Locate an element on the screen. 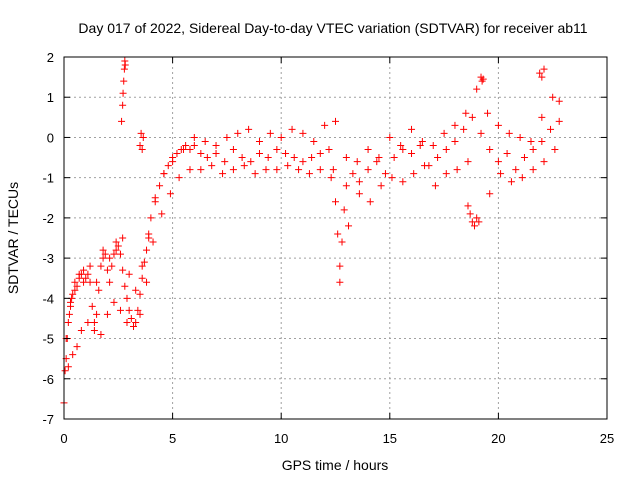 This screenshot has width=640, height=480. y-tick-label: -1 is located at coordinates (48, 178).